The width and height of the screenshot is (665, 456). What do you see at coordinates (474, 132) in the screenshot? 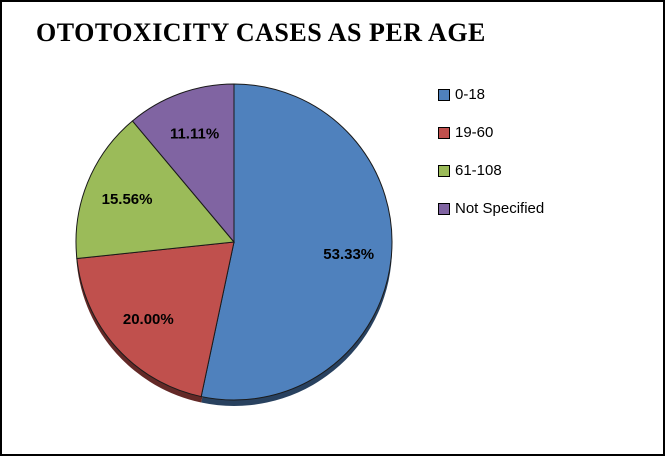
I see `legend-label-19-60: 19-60` at bounding box center [474, 132].